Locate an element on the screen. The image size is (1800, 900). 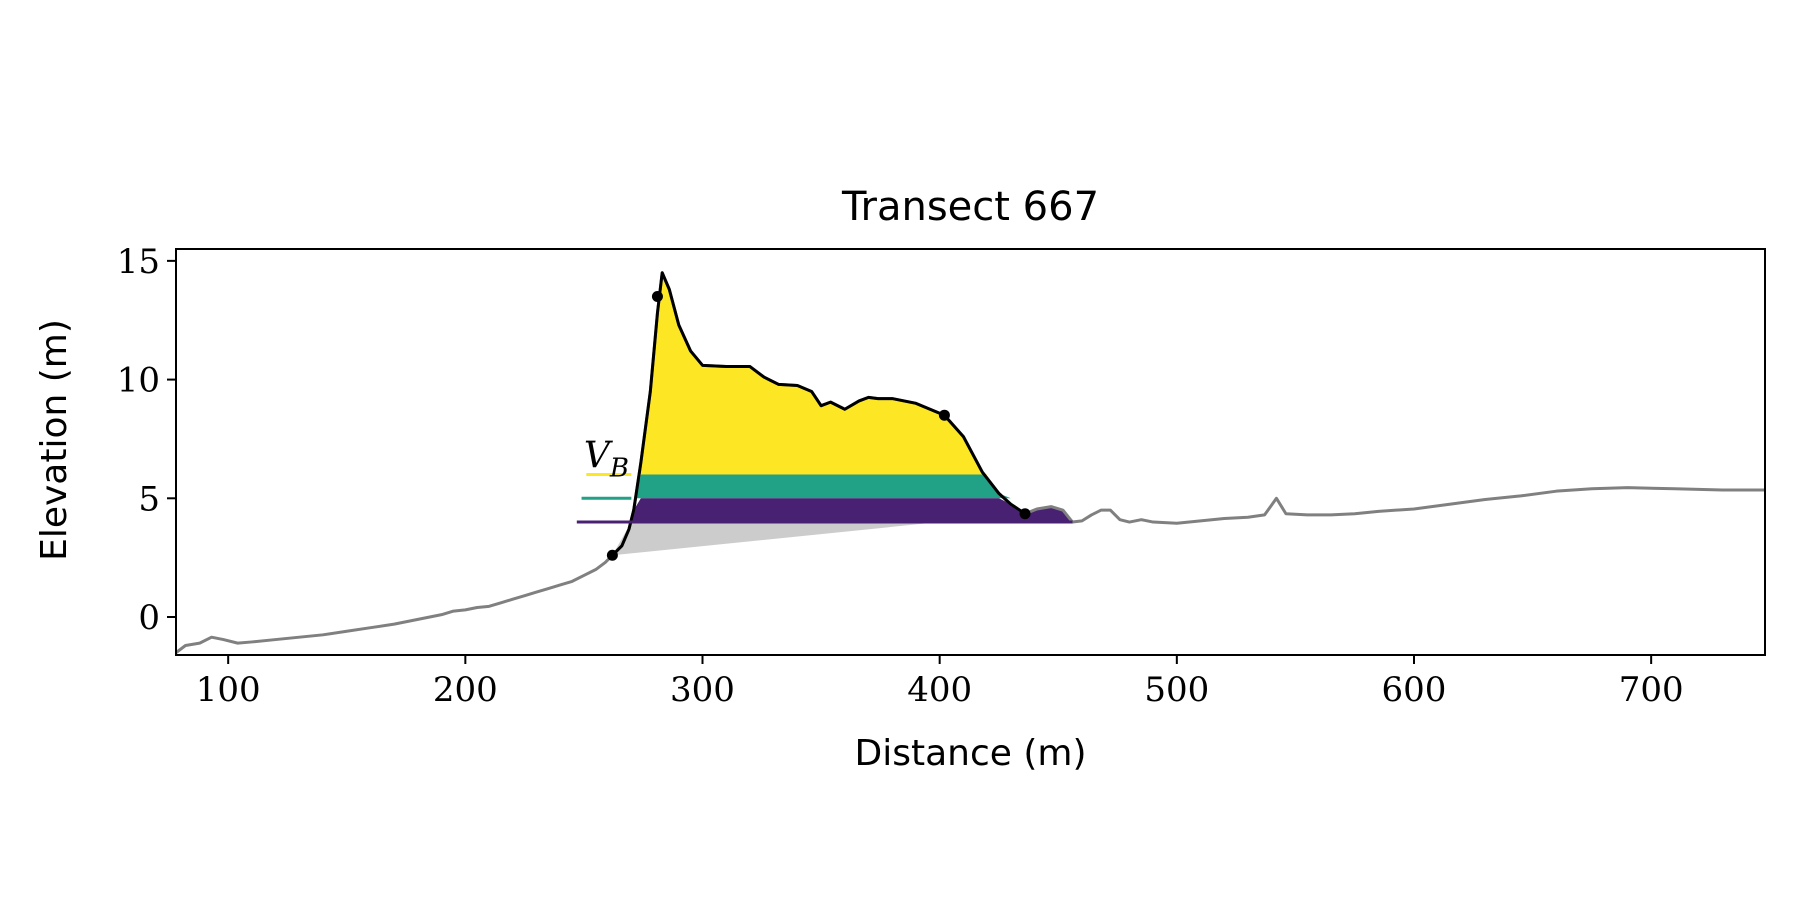
y-axis-label: Elevation (m) is located at coordinates (54, 440).